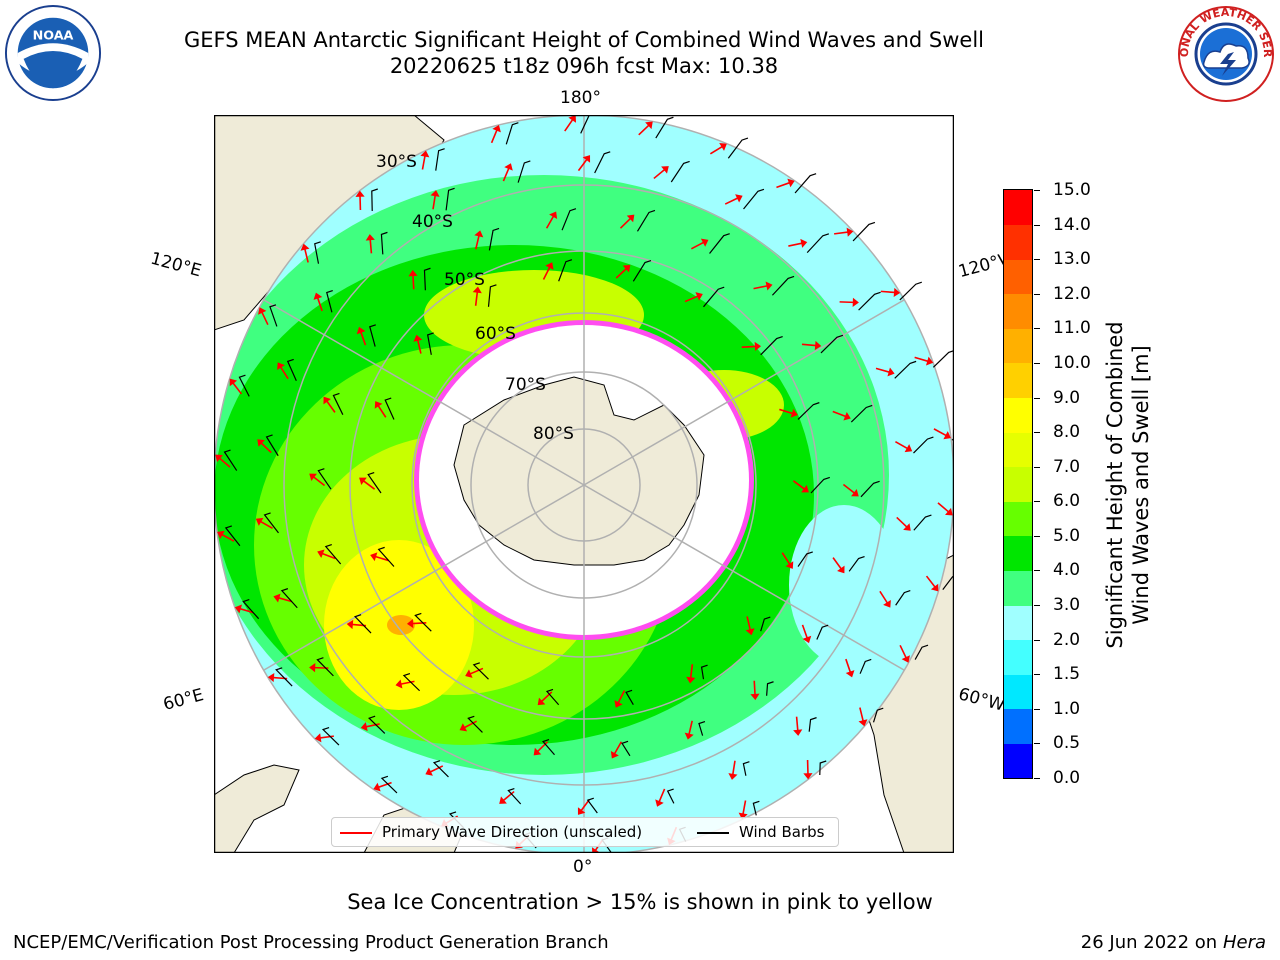  Describe the element at coordinates (583, 867) in the screenshot. I see `lon-label-0: 0°` at that location.